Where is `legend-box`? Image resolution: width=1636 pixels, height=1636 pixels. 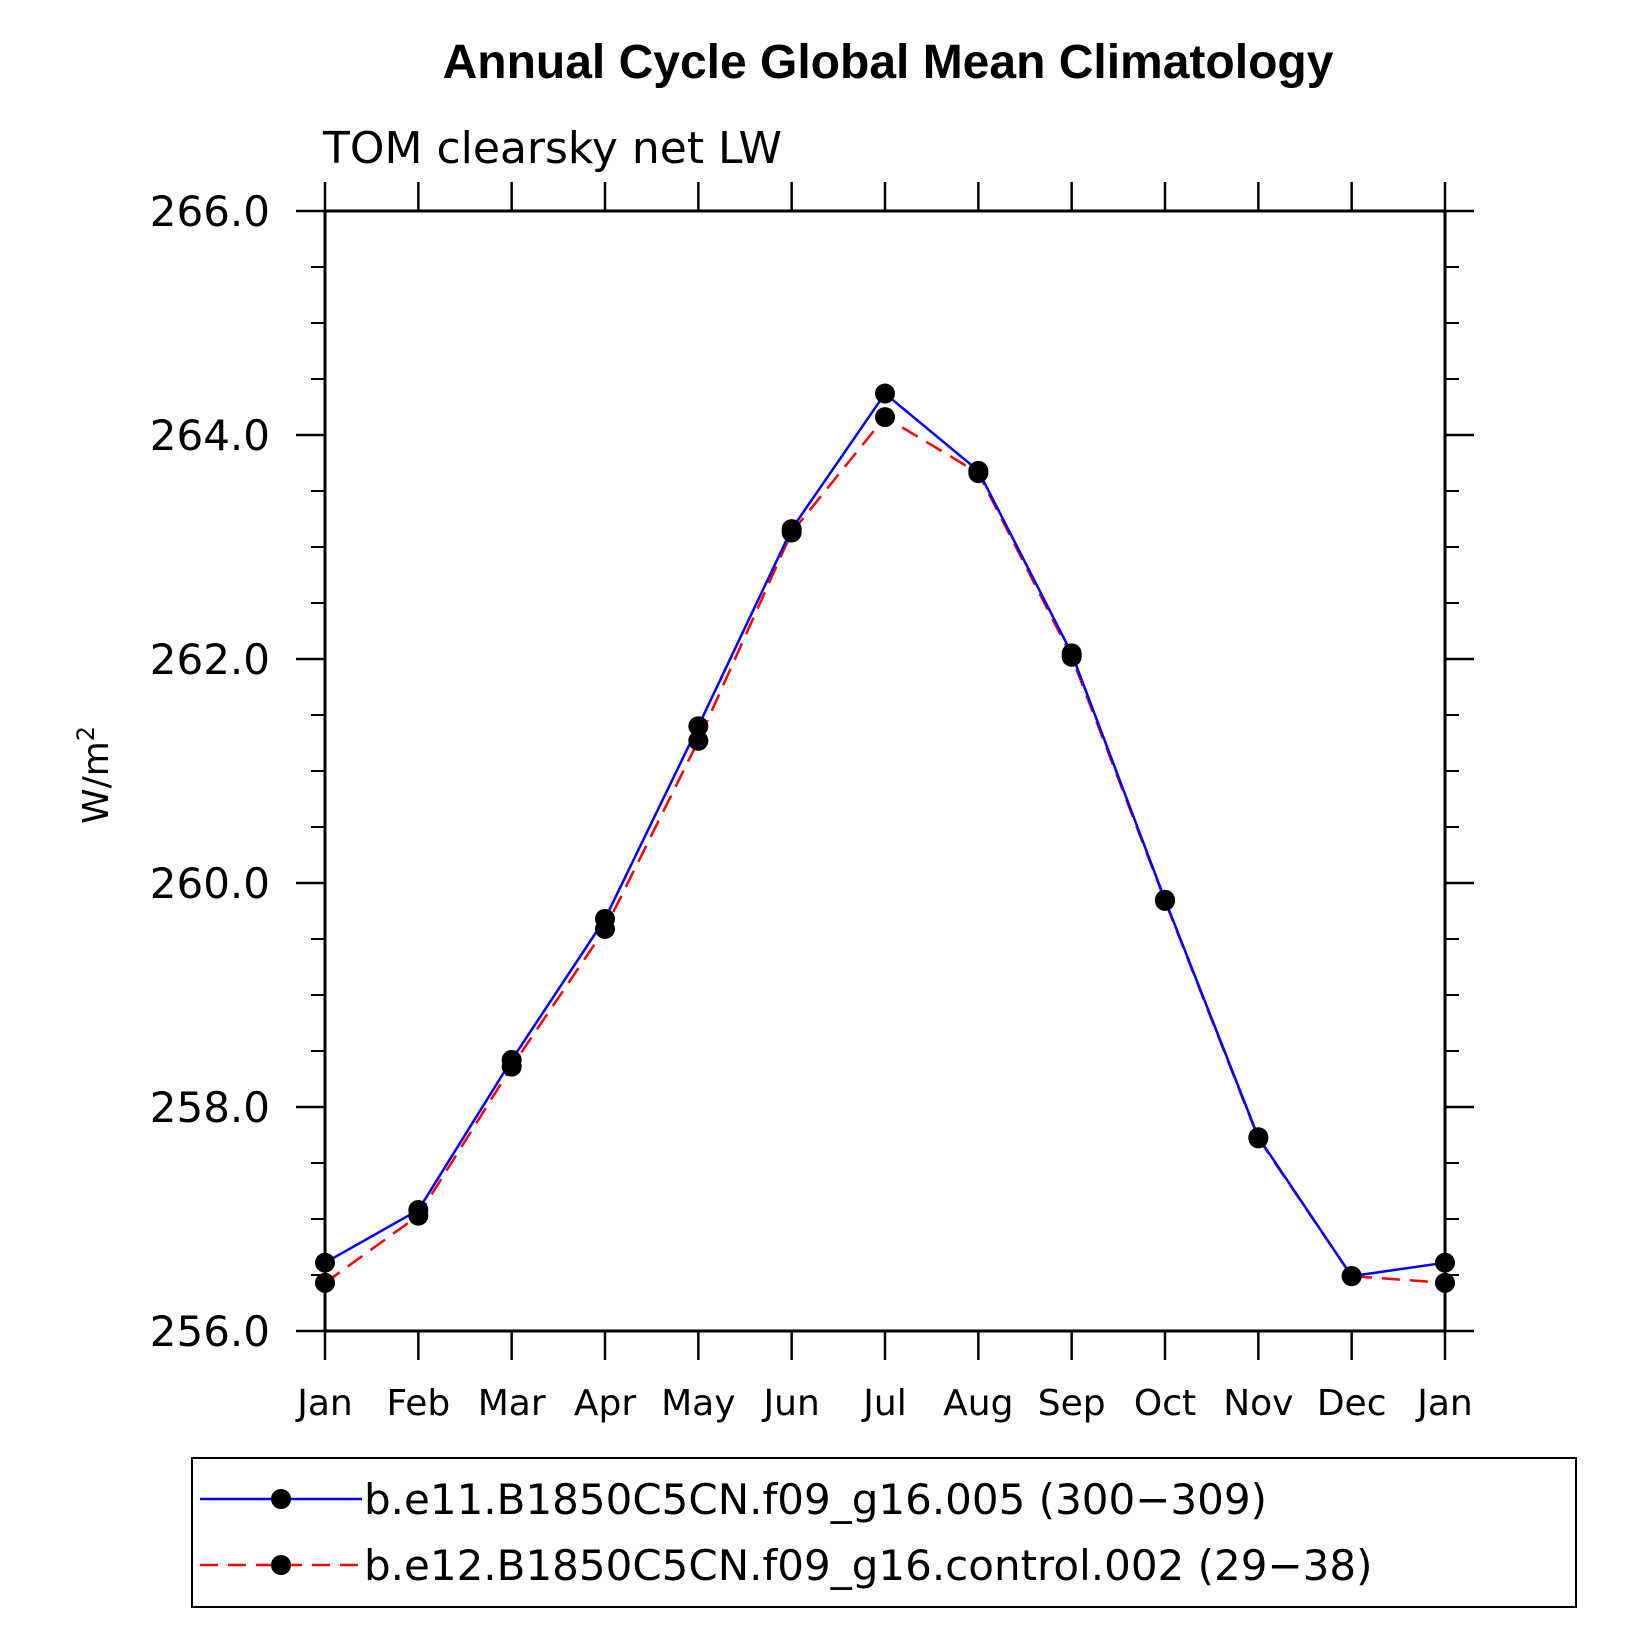 legend-box is located at coordinates (884, 1532).